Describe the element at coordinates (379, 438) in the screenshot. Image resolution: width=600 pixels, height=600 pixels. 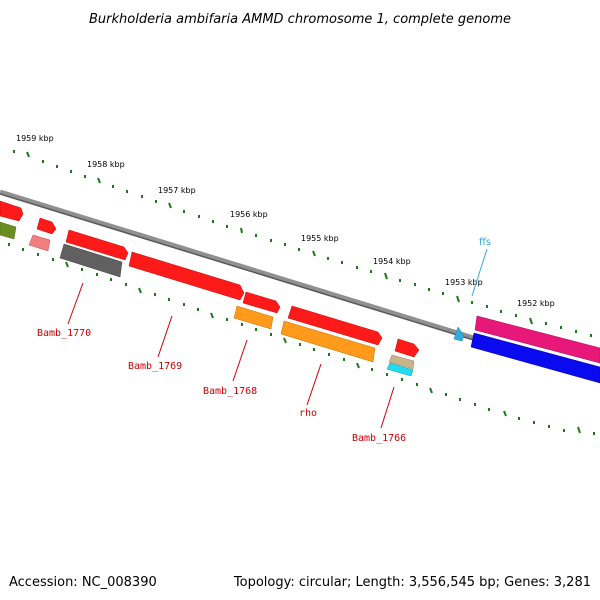
I see `gene-label-bamb-1766: Bamb_1766` at that location.